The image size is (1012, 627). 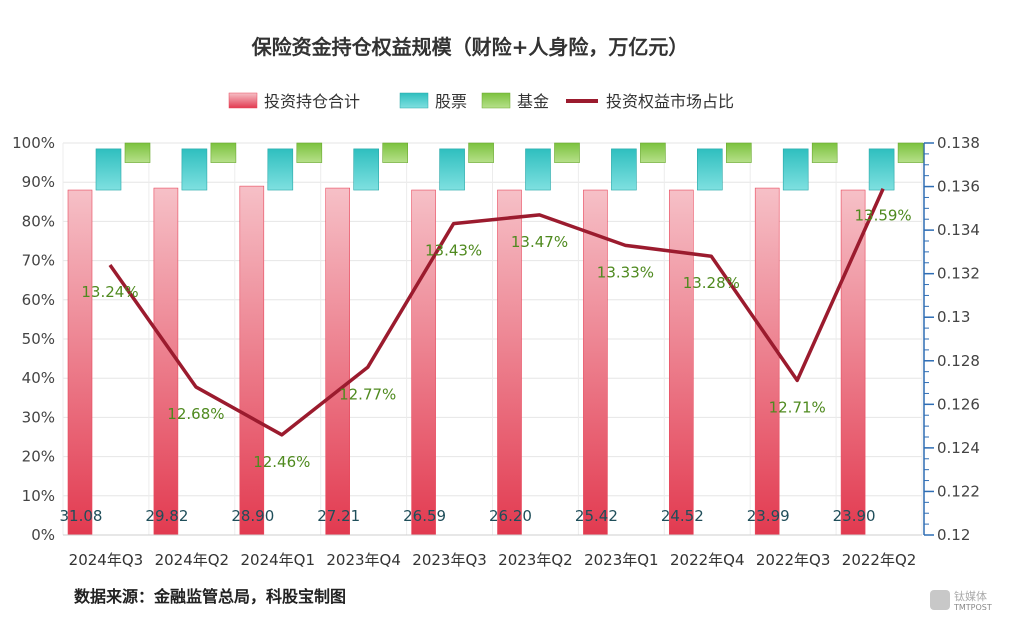 I want to click on left-tick-label: 30%, so click(x=38, y=417).